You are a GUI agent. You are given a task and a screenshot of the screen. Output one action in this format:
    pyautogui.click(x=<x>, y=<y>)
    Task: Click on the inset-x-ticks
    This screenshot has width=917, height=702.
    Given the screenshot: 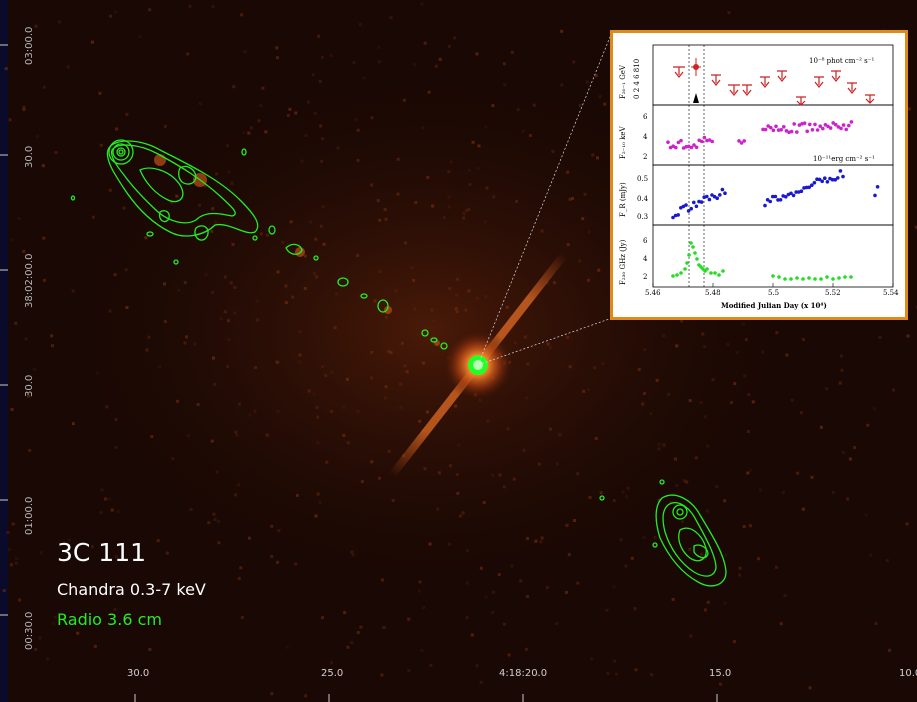 What is the action you would take?
    pyautogui.click(x=773, y=285)
    